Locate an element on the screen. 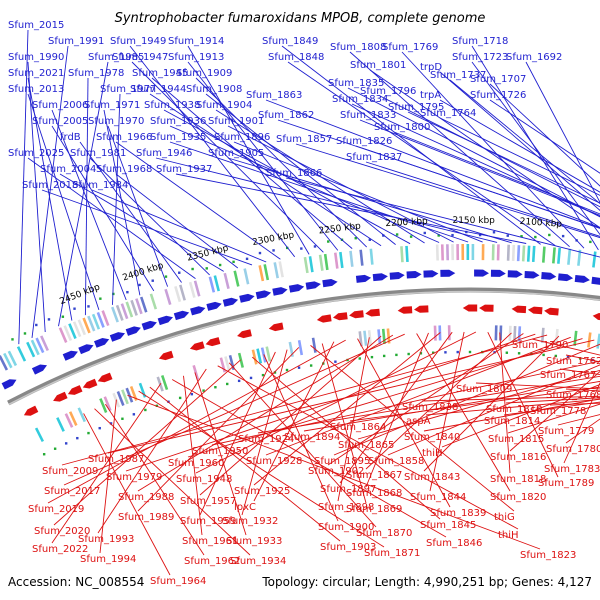 This screenshot has width=600, height=600. reverse-gene-label: Sfum_1870 is located at coordinates (384, 533).